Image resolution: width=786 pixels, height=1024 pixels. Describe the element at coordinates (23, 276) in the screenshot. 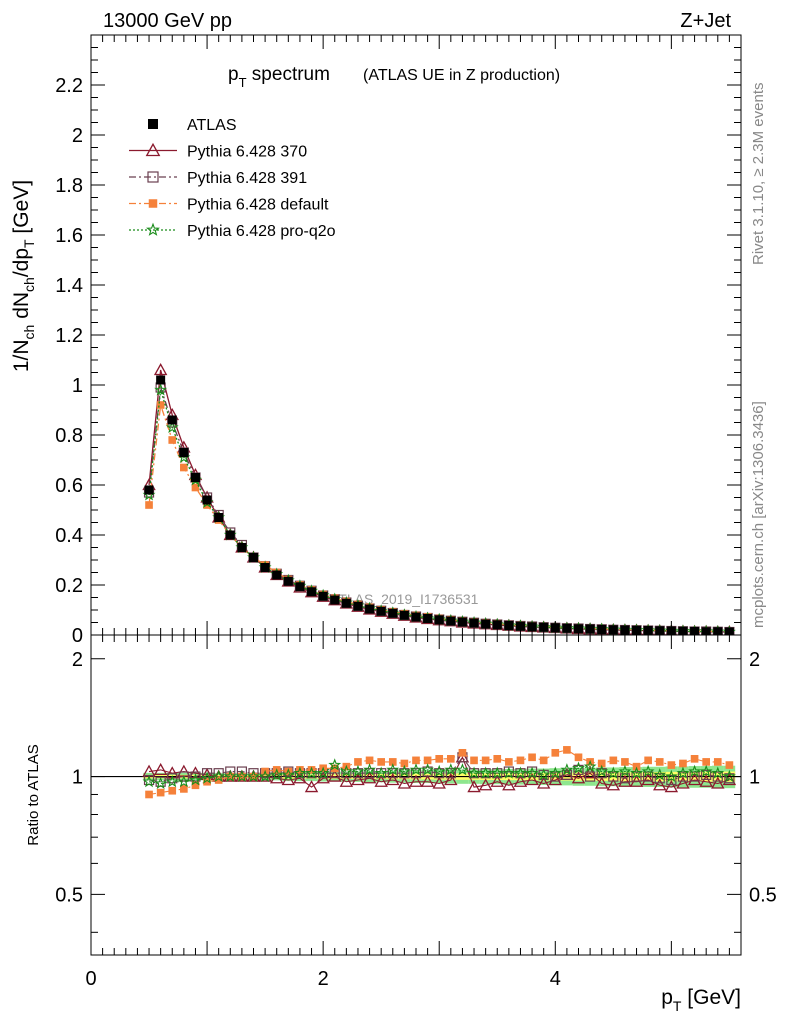

I see `main-y-axis-label: 1/Nch dNch/dpT [GeV]` at that location.